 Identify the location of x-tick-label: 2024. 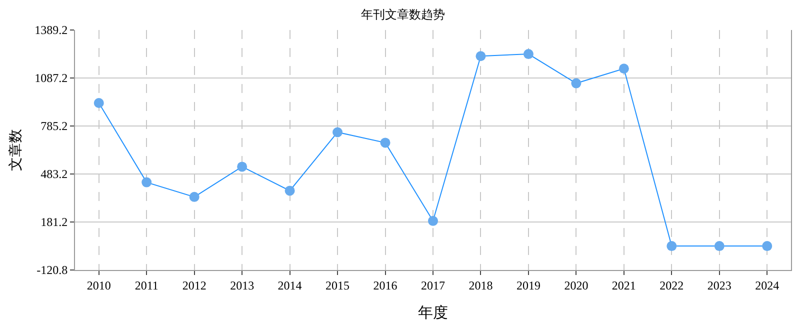
(767, 285).